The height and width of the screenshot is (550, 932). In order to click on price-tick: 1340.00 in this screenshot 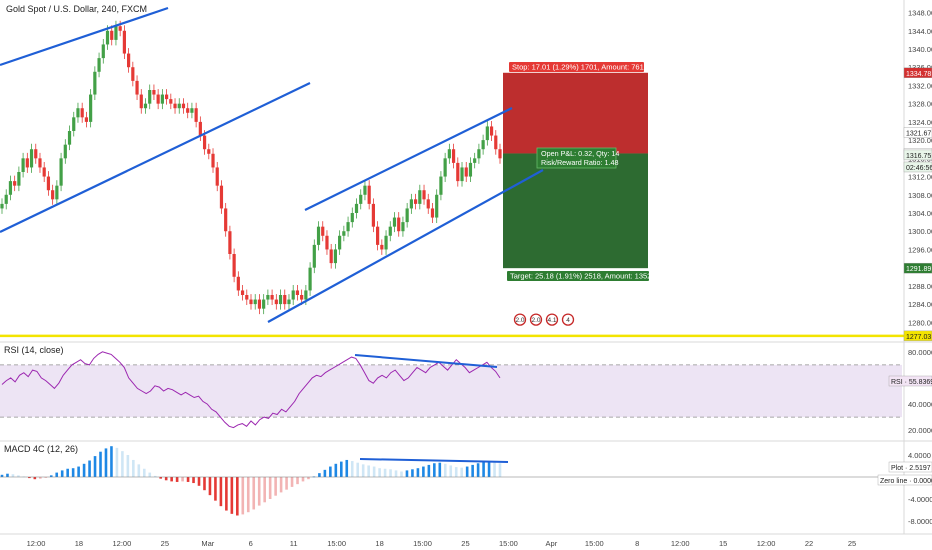, I will do `click(920, 49)`.